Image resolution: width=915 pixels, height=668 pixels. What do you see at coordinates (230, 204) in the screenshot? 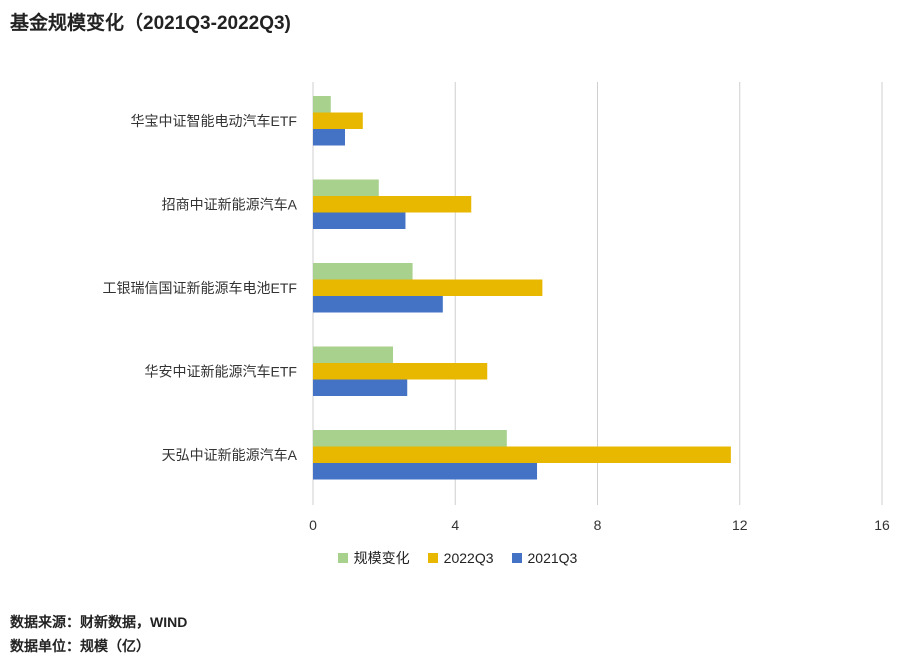
I see `category-label-1: 招商中证新能源汽车A` at bounding box center [230, 204].